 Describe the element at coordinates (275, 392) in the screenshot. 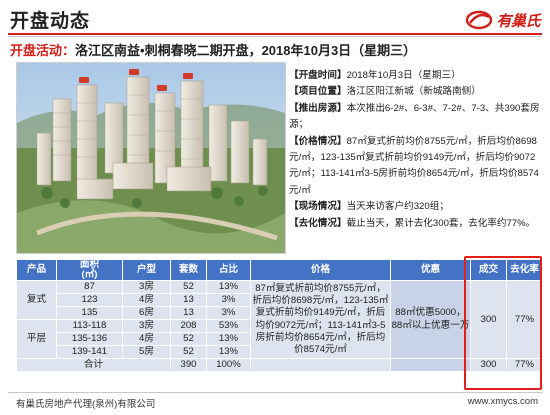

I see `footer-divider` at that location.